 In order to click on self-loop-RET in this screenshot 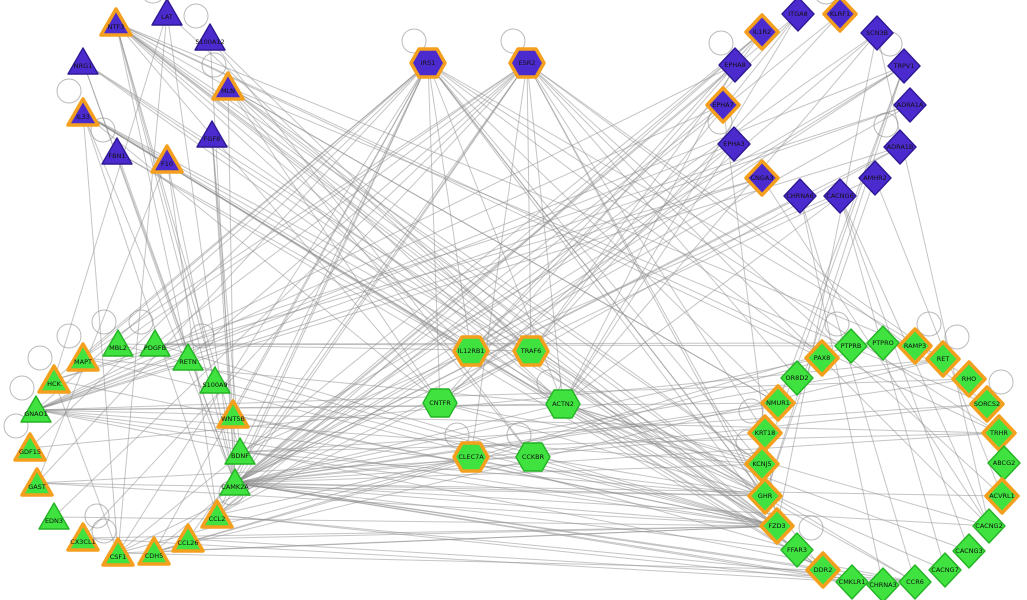, I will do `click(957, 337)`.